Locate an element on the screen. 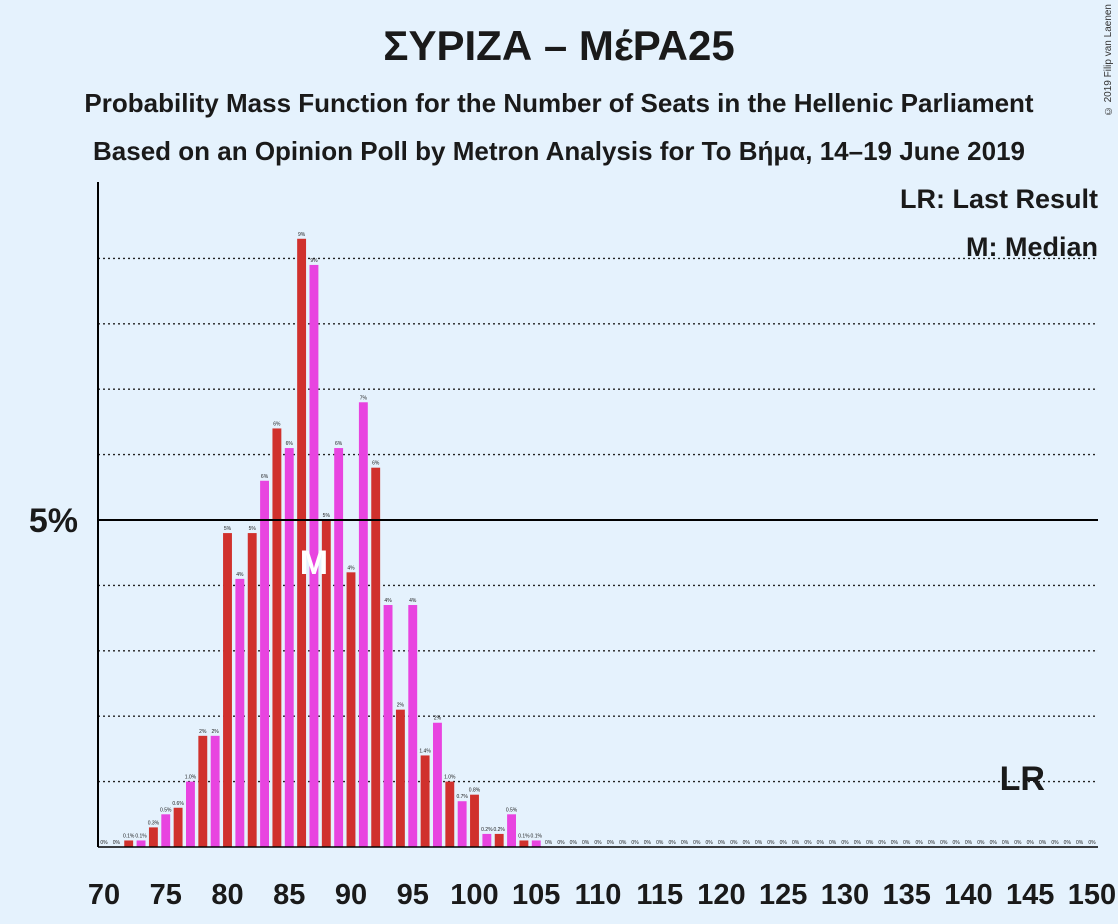 The width and height of the screenshot is (1118, 924). x-tick-label: 125 is located at coordinates (783, 895).